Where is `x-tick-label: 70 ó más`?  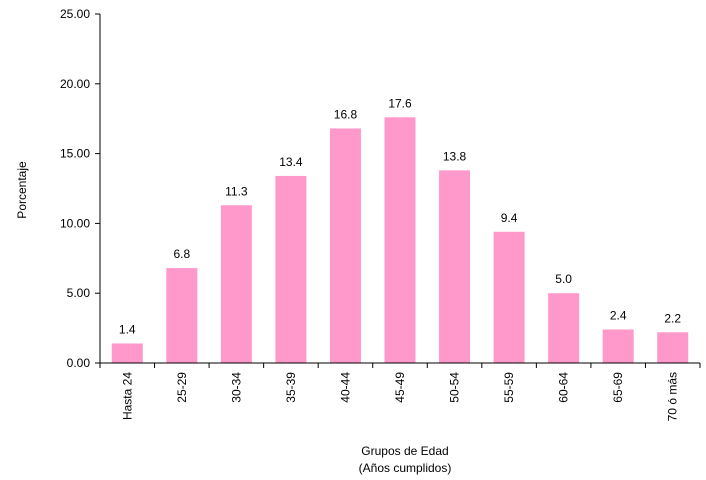 x-tick-label: 70 ó más is located at coordinates (673, 396).